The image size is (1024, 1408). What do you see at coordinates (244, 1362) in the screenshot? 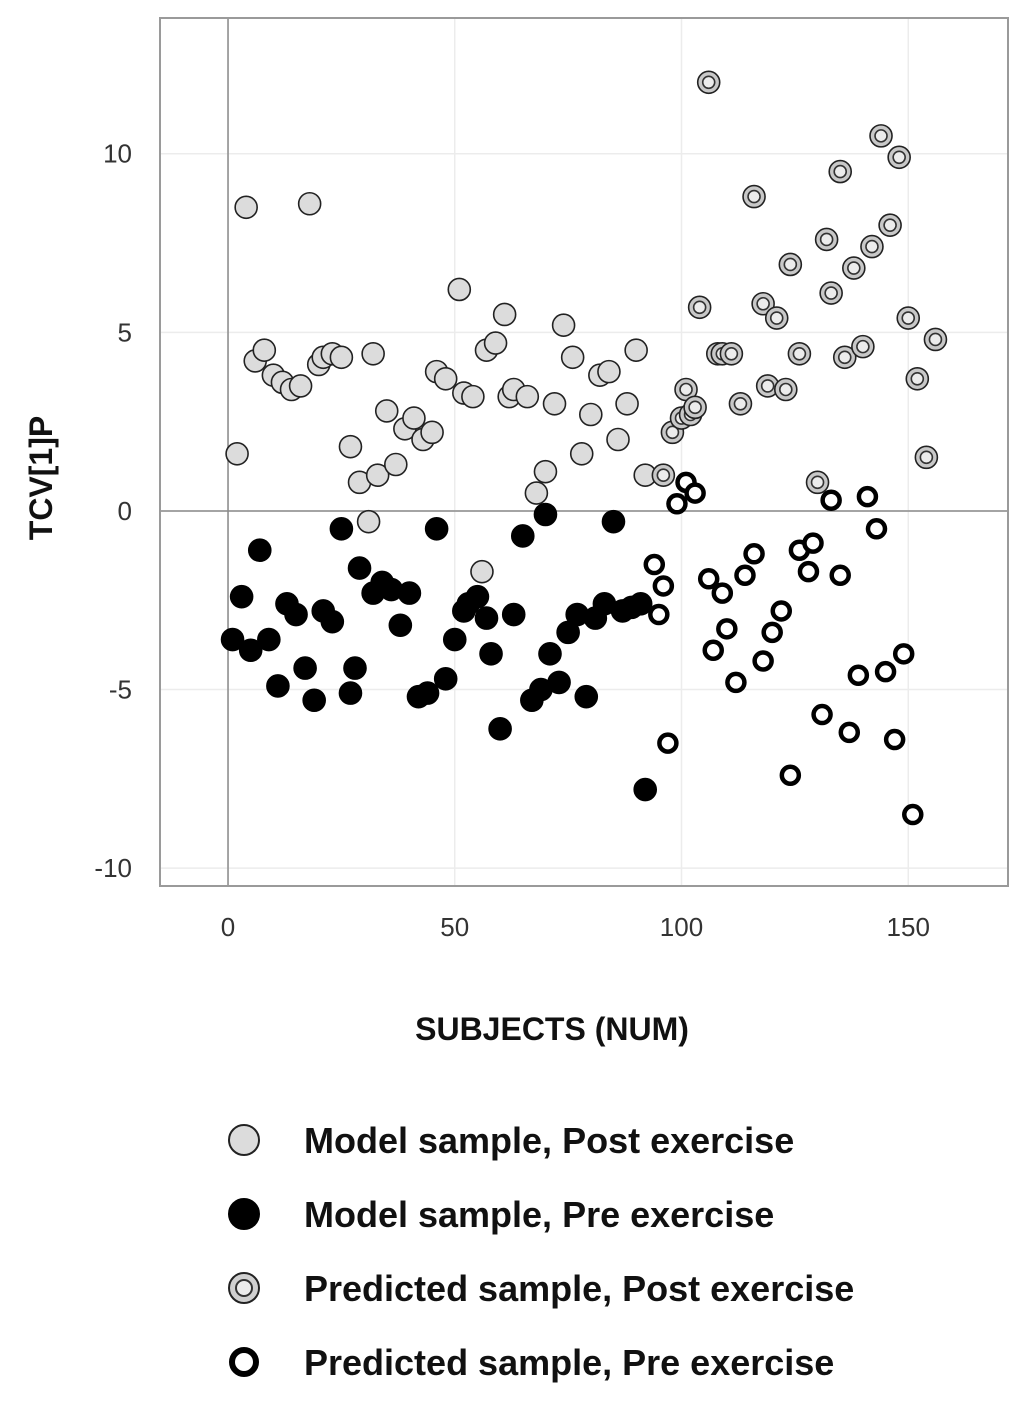
I see `legend-marker-predicted-pre` at bounding box center [244, 1362].